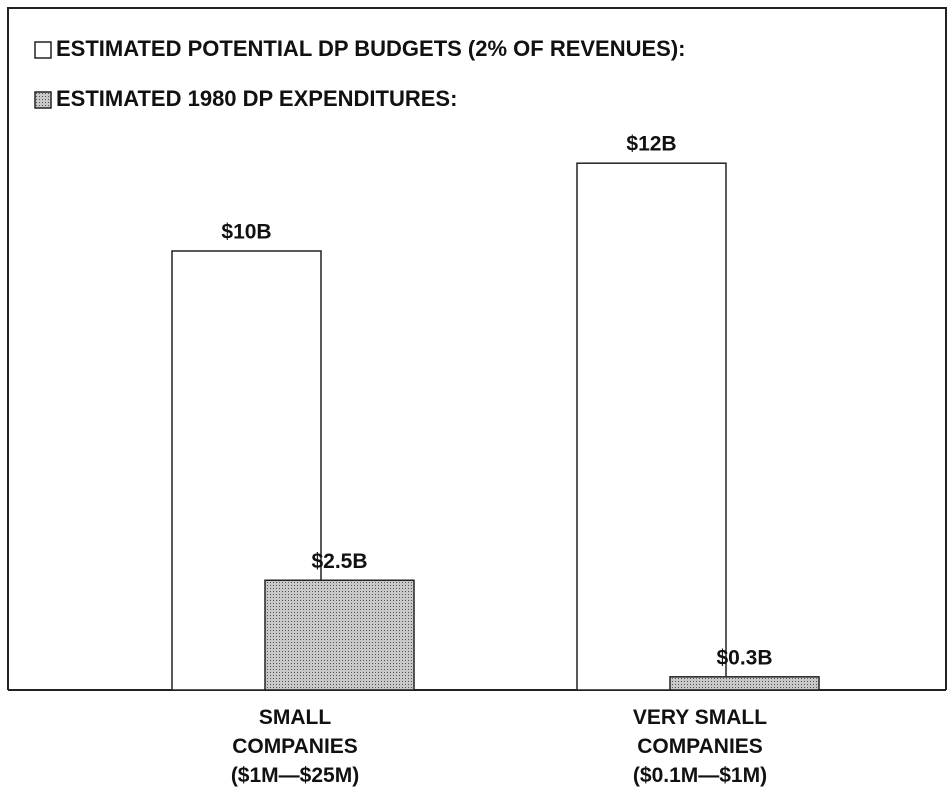  I want to click on value-label: $10B, so click(246, 232).